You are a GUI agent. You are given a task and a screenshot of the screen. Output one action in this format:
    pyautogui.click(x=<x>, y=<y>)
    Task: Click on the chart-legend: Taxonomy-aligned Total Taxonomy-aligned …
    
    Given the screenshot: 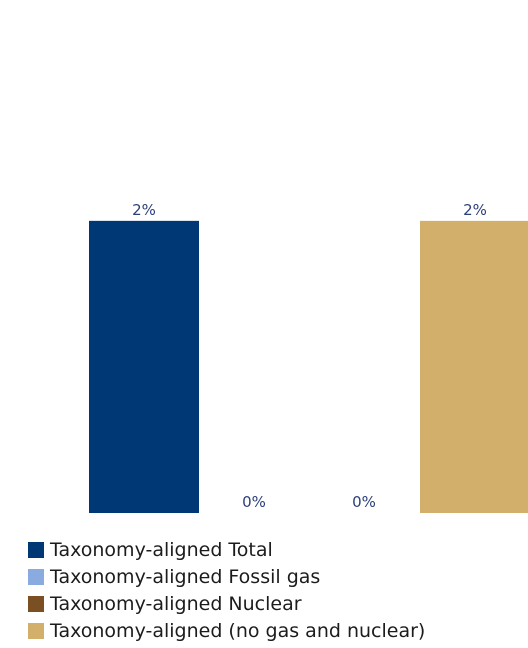 What is the action you would take?
    pyautogui.click(x=226, y=590)
    